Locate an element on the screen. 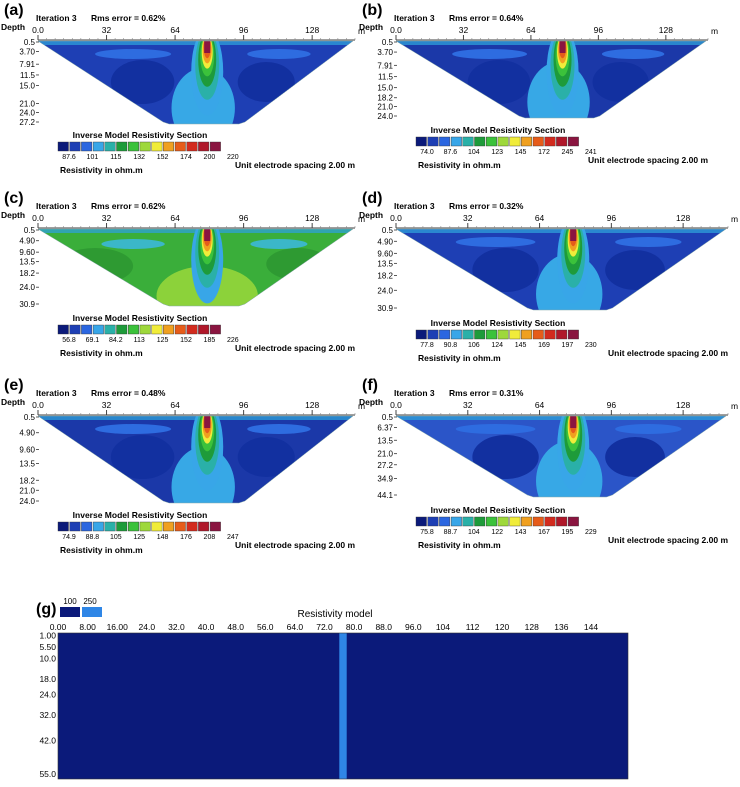 The image size is (740, 787). legend-value: 197 is located at coordinates (568, 345).